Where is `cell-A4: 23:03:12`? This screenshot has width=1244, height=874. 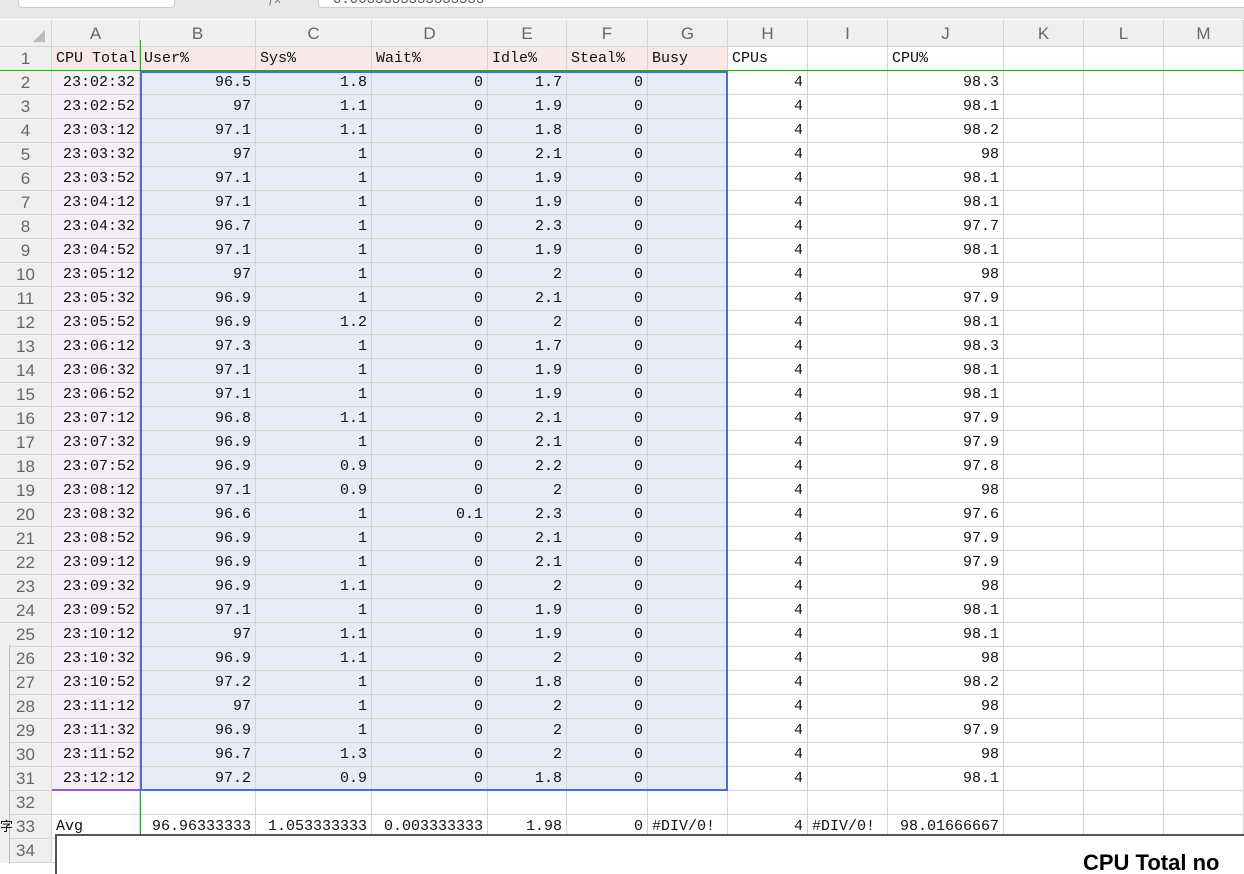 cell-A4: 23:03:12 is located at coordinates (96, 131).